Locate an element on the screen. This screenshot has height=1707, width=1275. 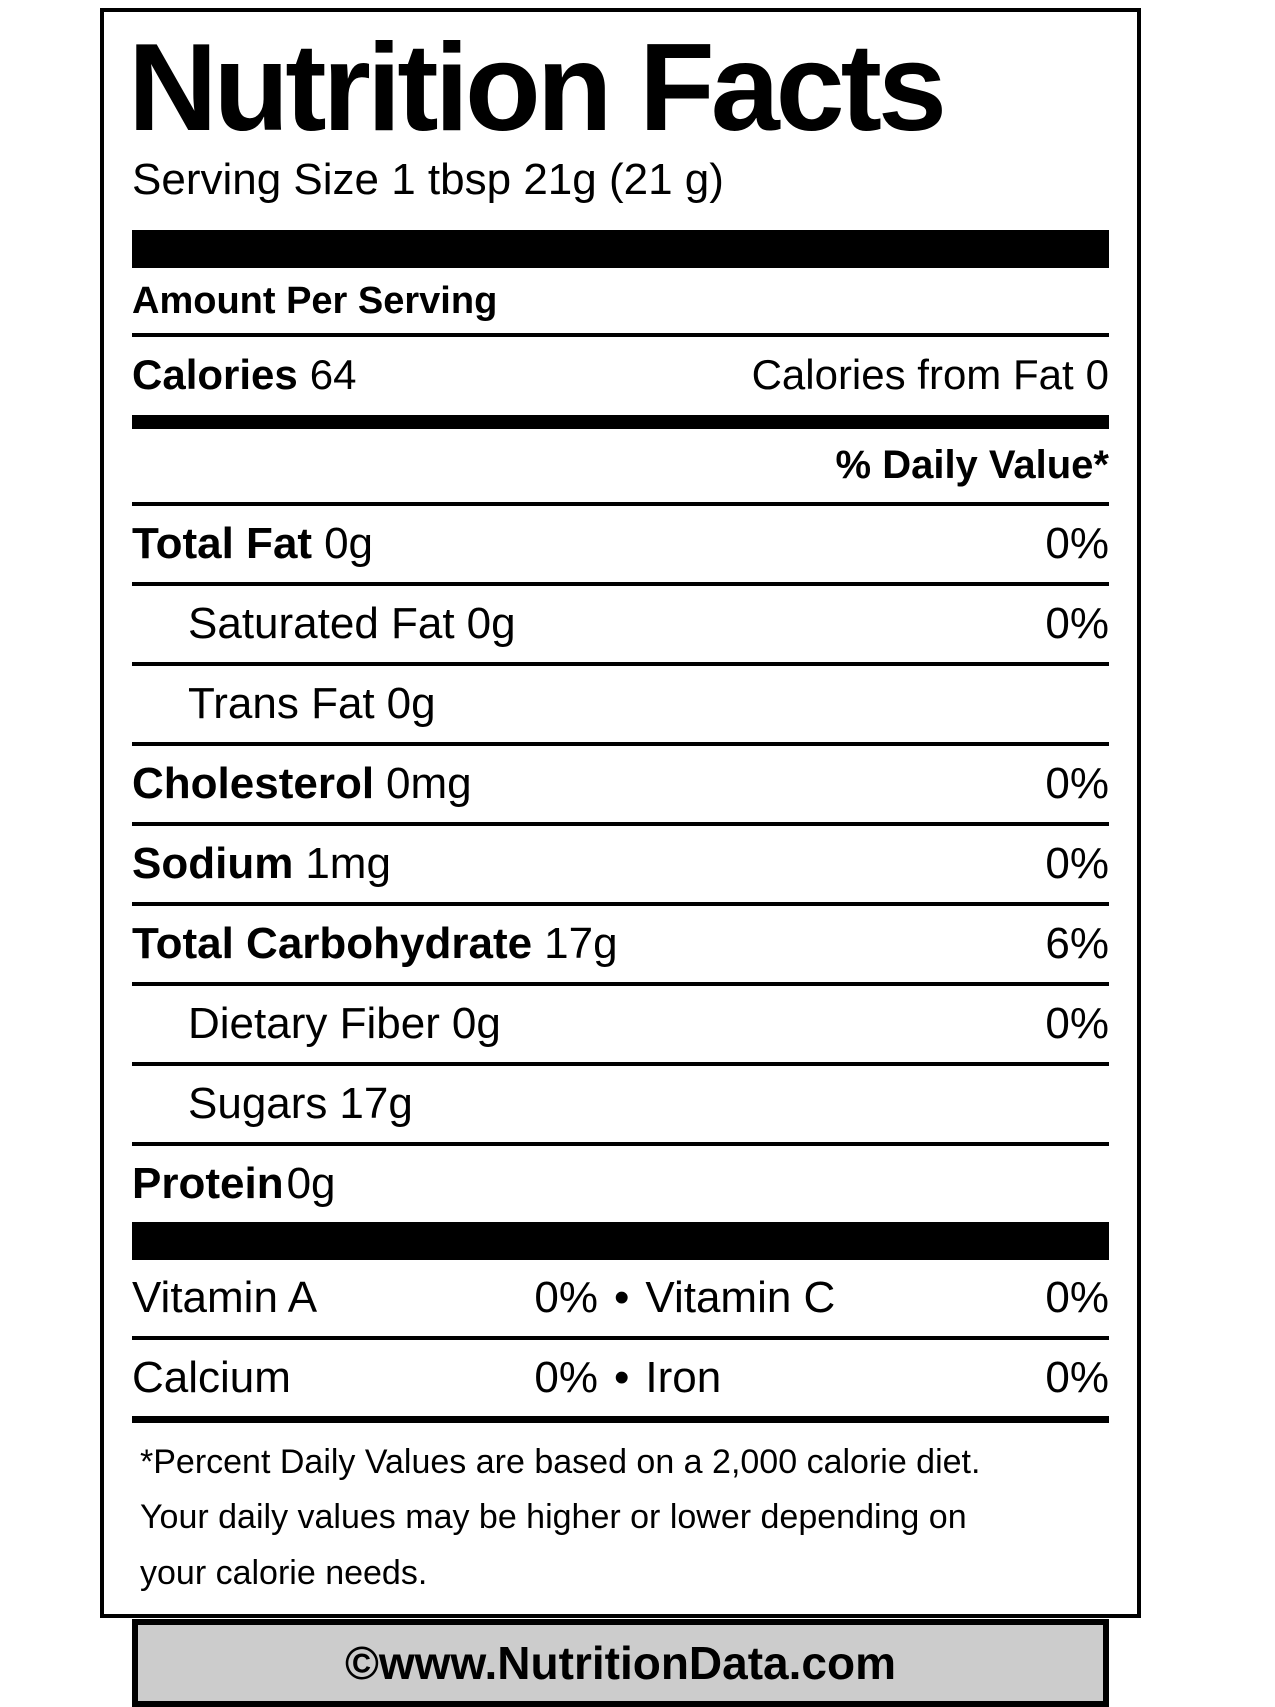
nutrient-name: Cholesterol is located at coordinates (253, 784).